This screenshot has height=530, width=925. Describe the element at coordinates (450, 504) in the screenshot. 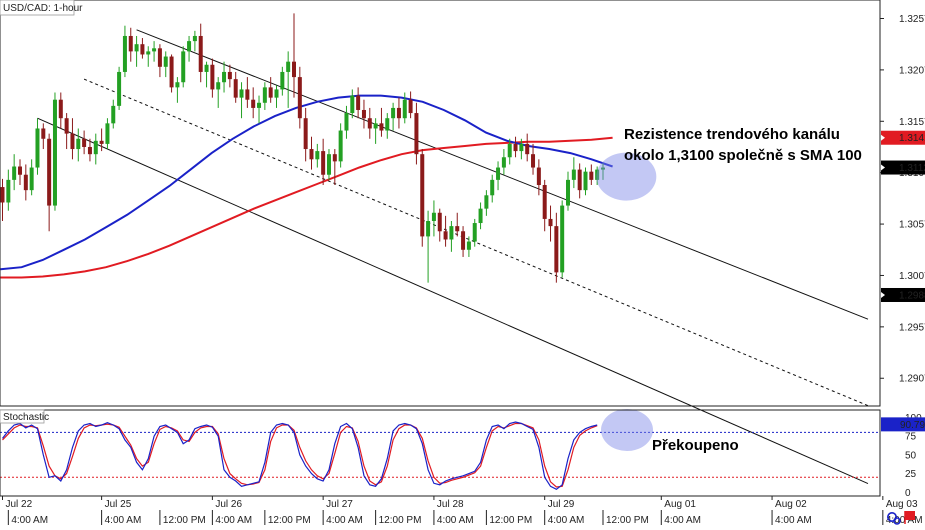

I see `date-tick-label: Jul 28` at that location.